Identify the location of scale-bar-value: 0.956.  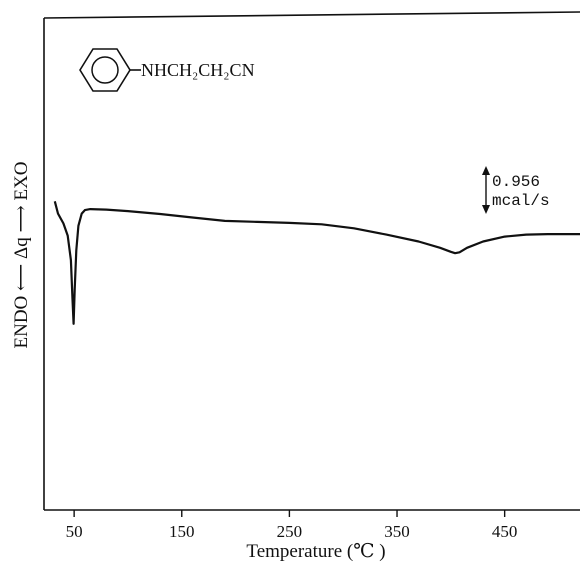
(516, 182).